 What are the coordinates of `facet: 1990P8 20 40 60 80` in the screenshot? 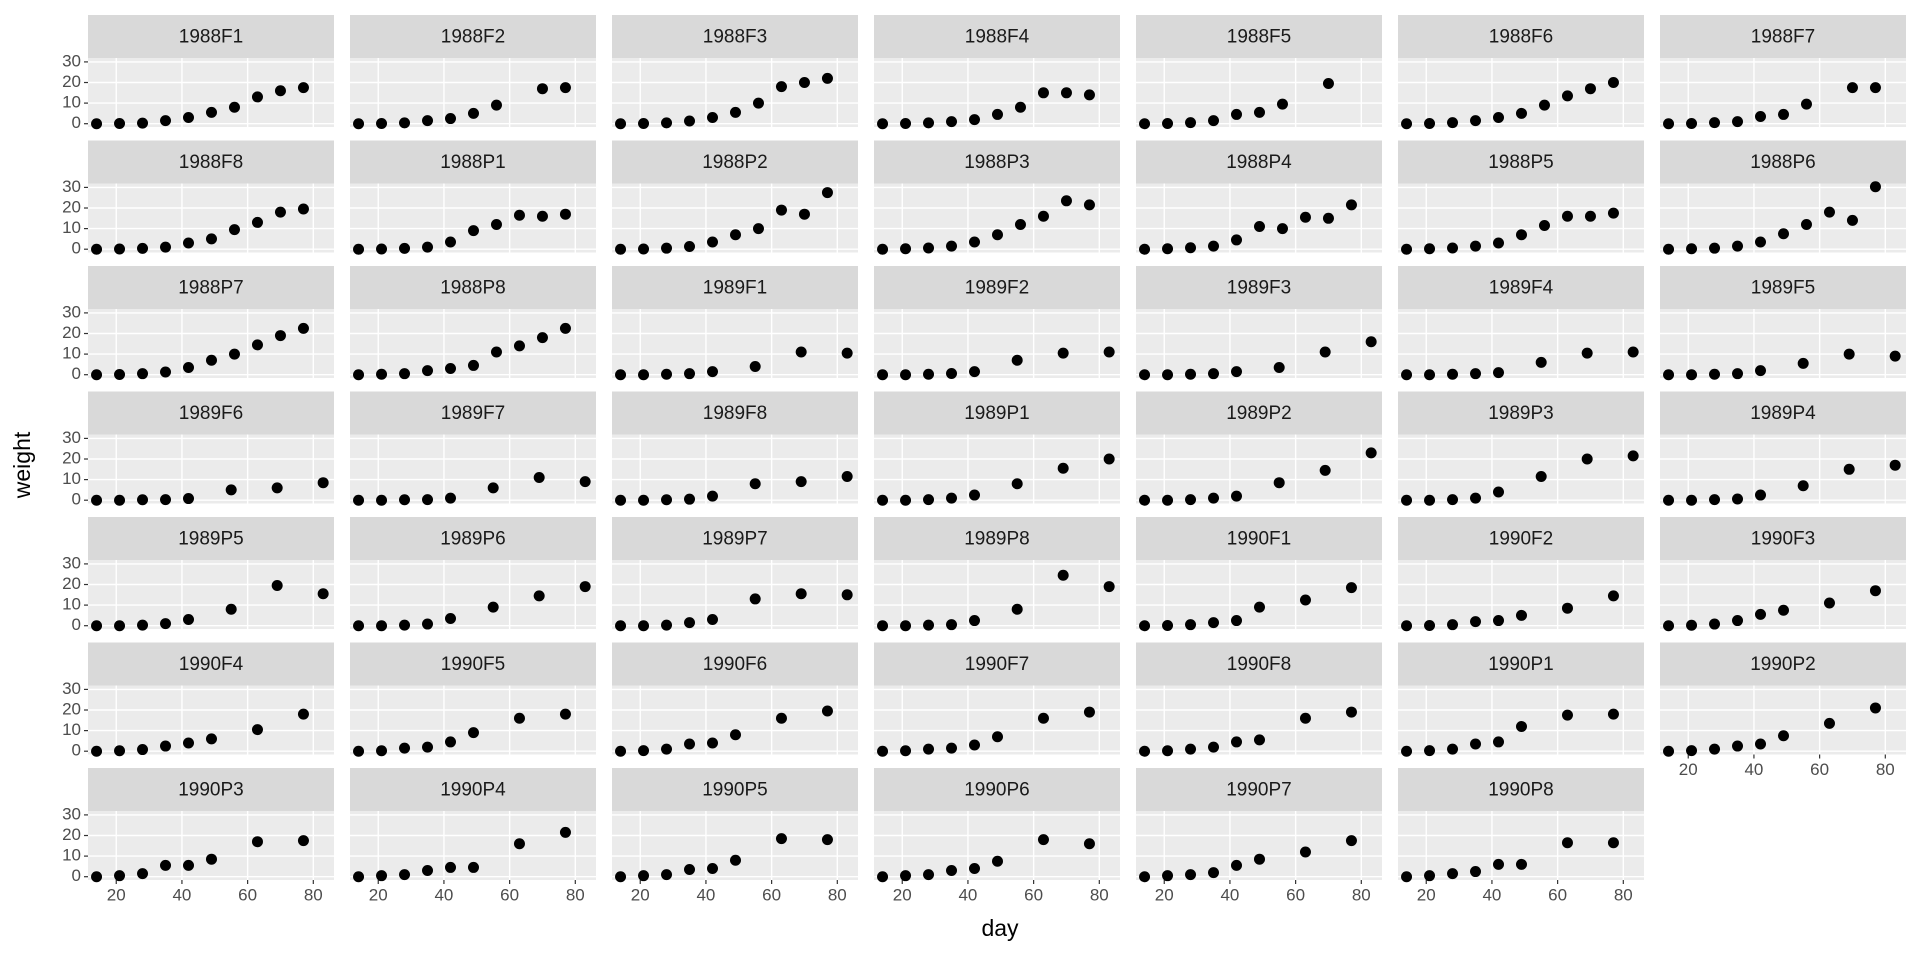 It's located at (1521, 836).